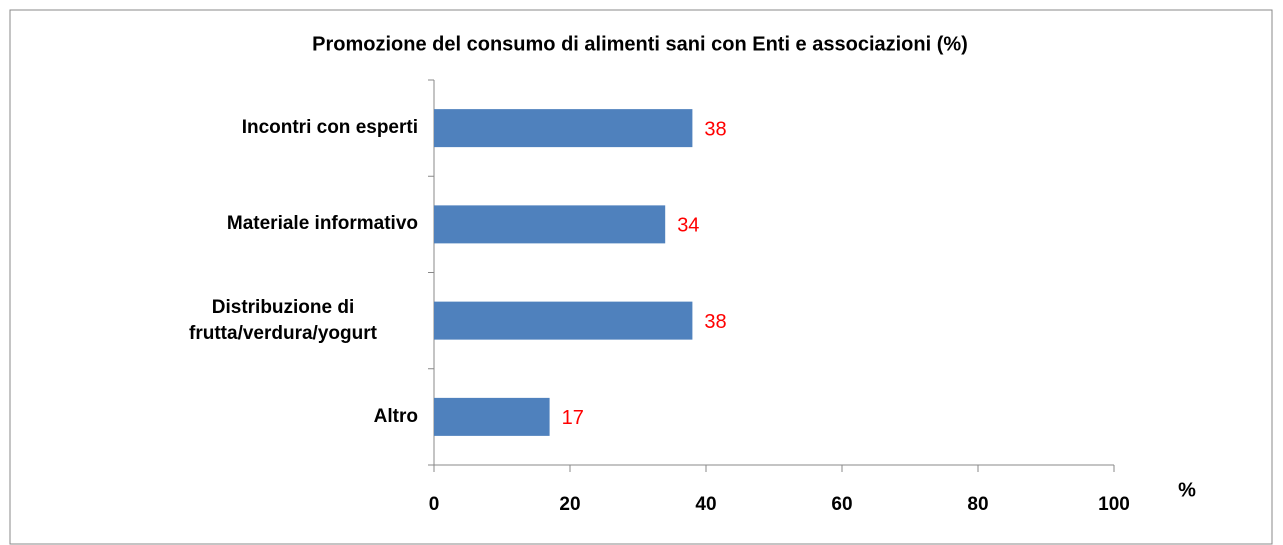 This screenshot has height=545, width=1283. I want to click on y-tick-label-box: Incontri con esperti, so click(259, 128).